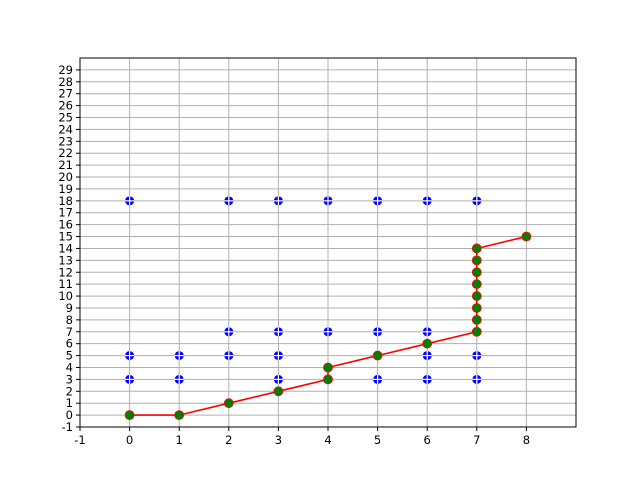 Image resolution: width=640 pixels, height=485 pixels. What do you see at coordinates (65, 118) in the screenshot?
I see `y-tick-label: 25` at bounding box center [65, 118].